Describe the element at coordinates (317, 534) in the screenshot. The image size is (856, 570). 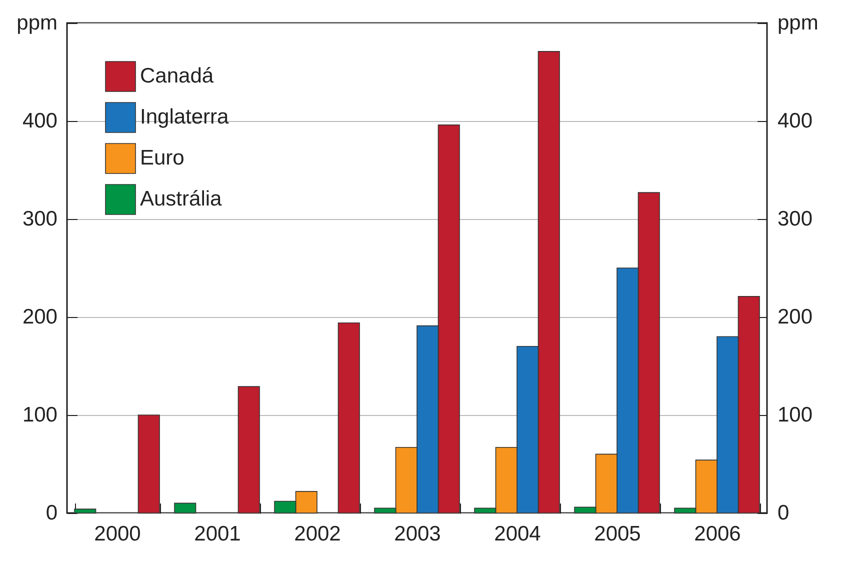
I see `x-tick-label: 2002` at that location.